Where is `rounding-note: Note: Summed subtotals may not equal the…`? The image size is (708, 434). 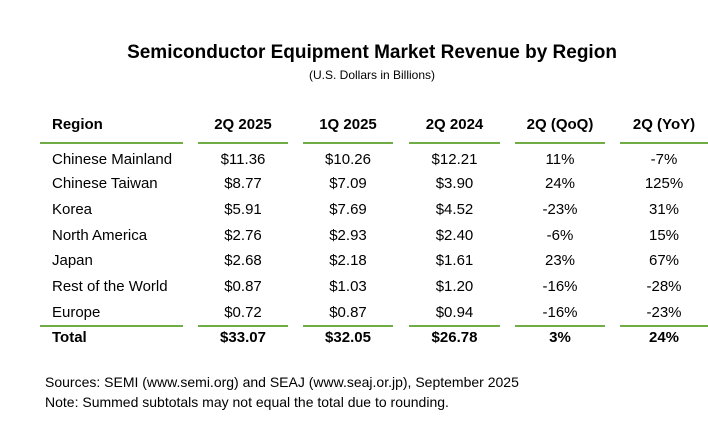
rounding-note: Note: Summed subtotals may not equal the… is located at coordinates (247, 402).